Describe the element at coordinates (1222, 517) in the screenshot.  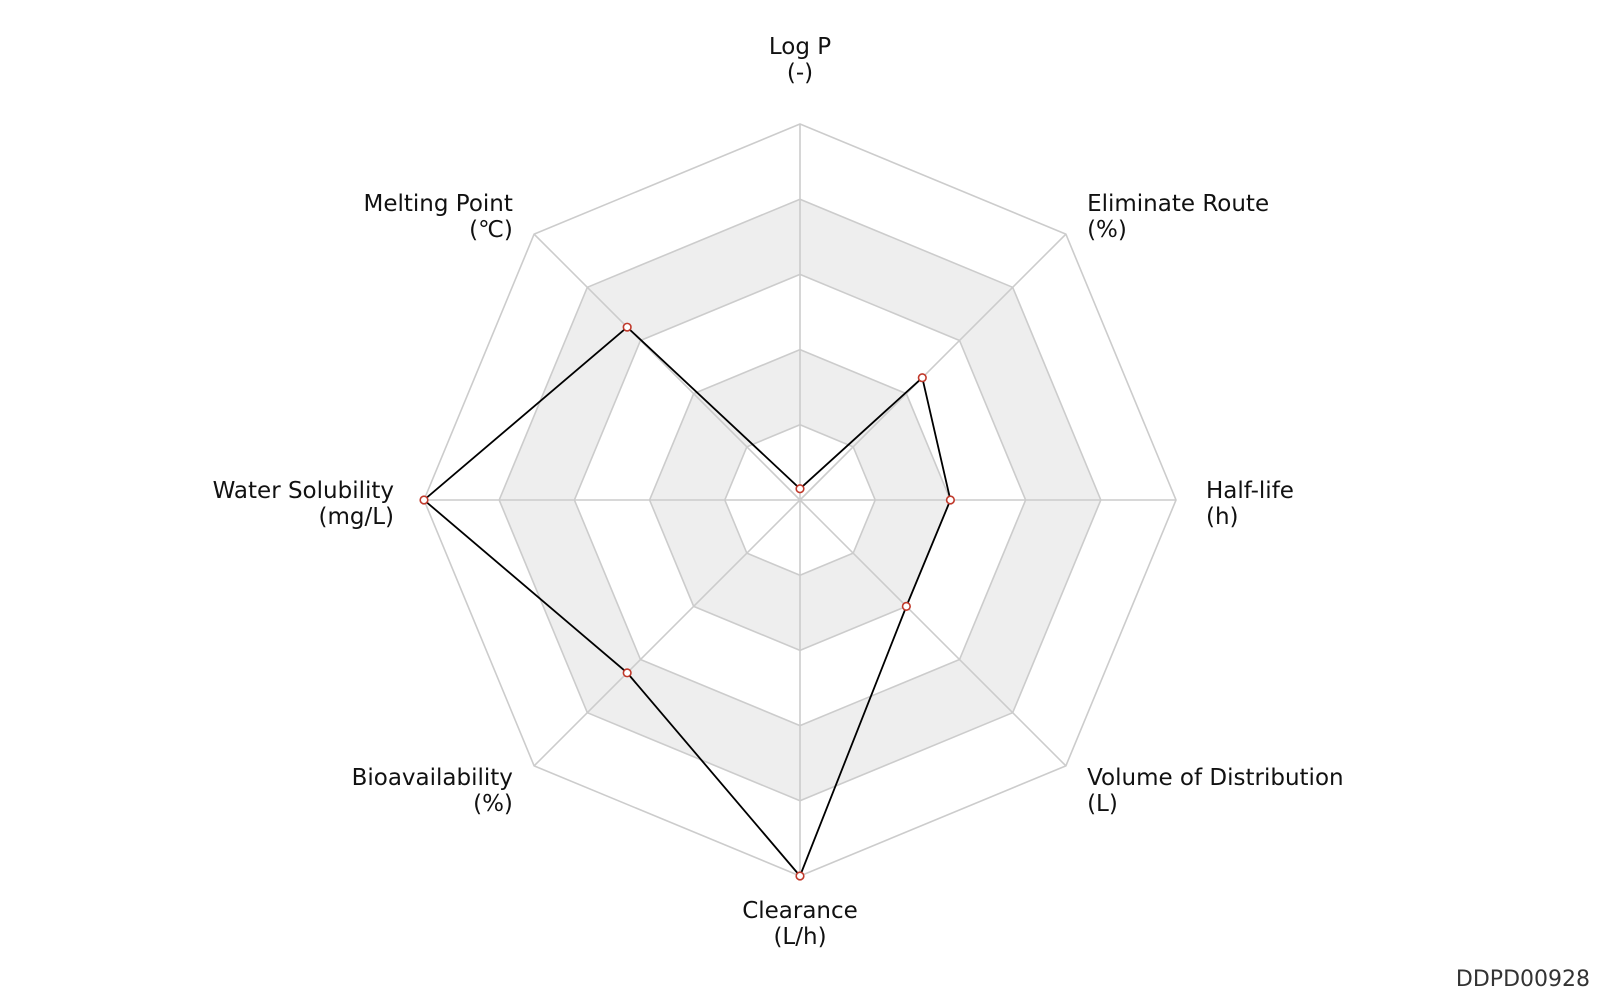
I see `axis-unit: (h)` at that location.